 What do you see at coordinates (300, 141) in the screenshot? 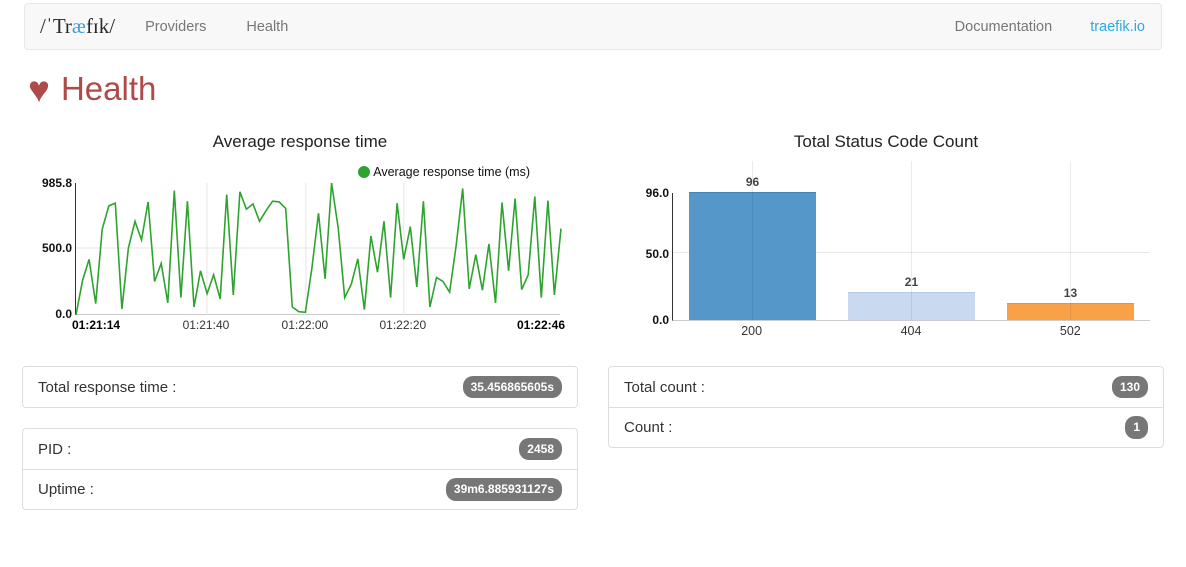
I see `response-time-chart-title: Average response time` at bounding box center [300, 141].